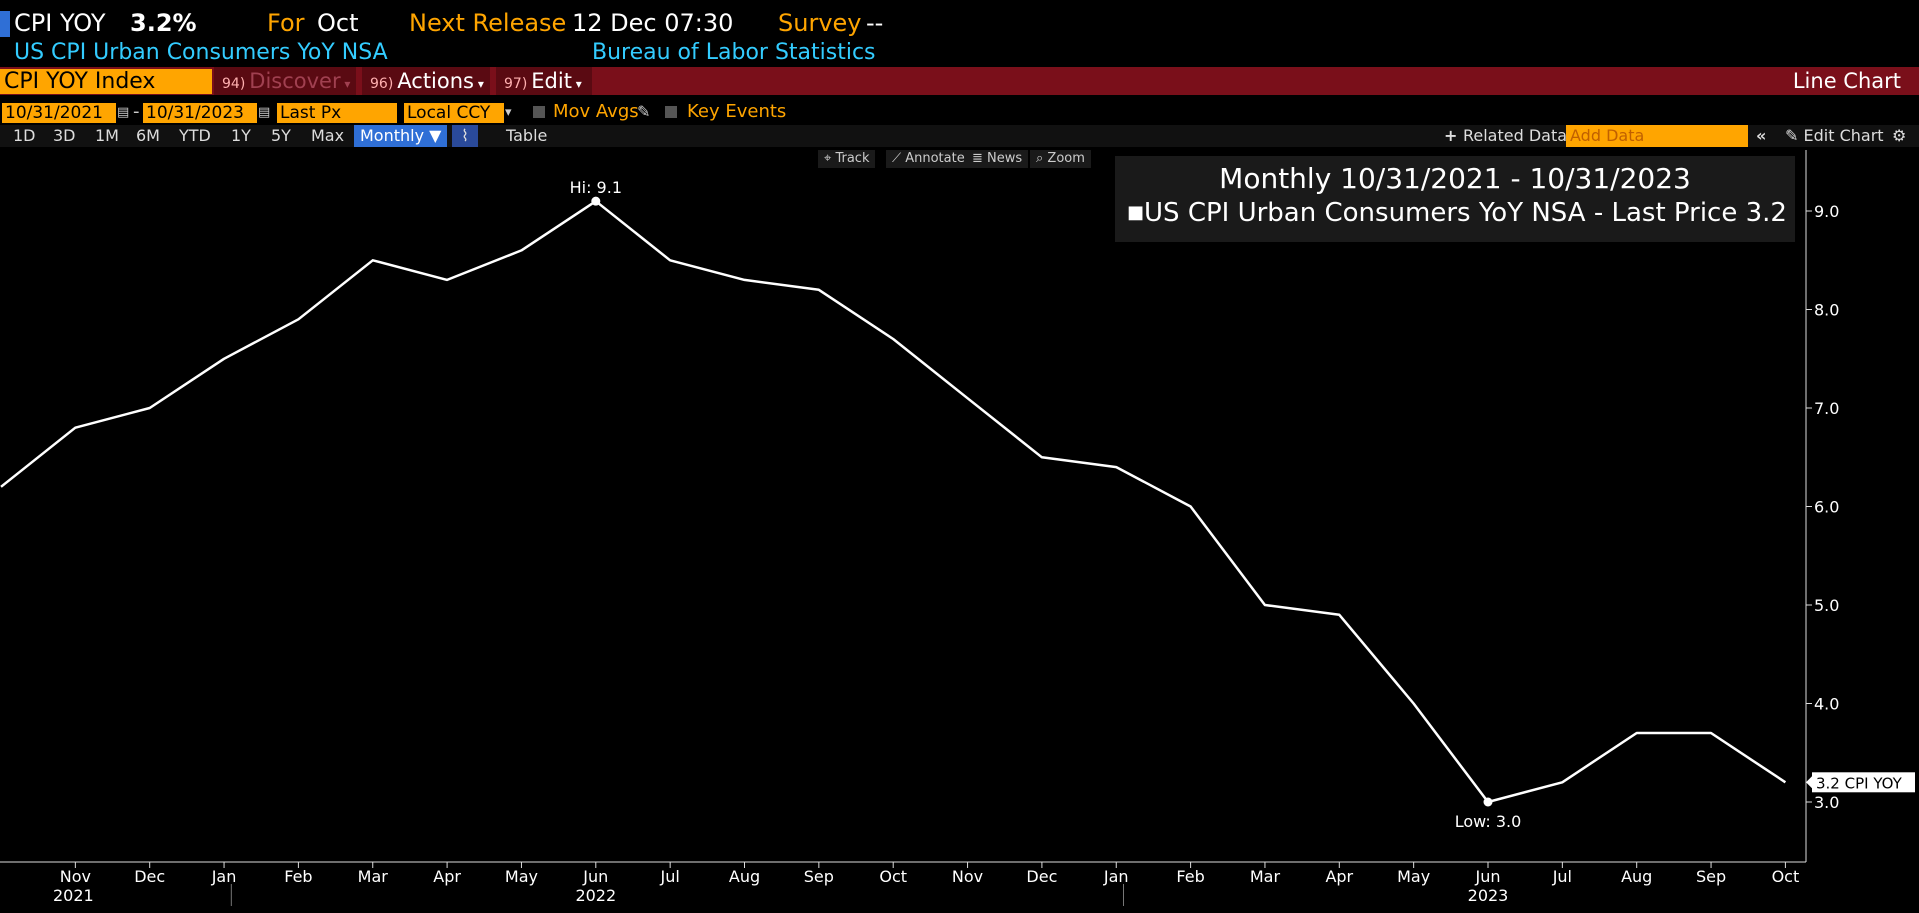 The image size is (1919, 913). I want to click on security-color-marker, so click(5, 24).